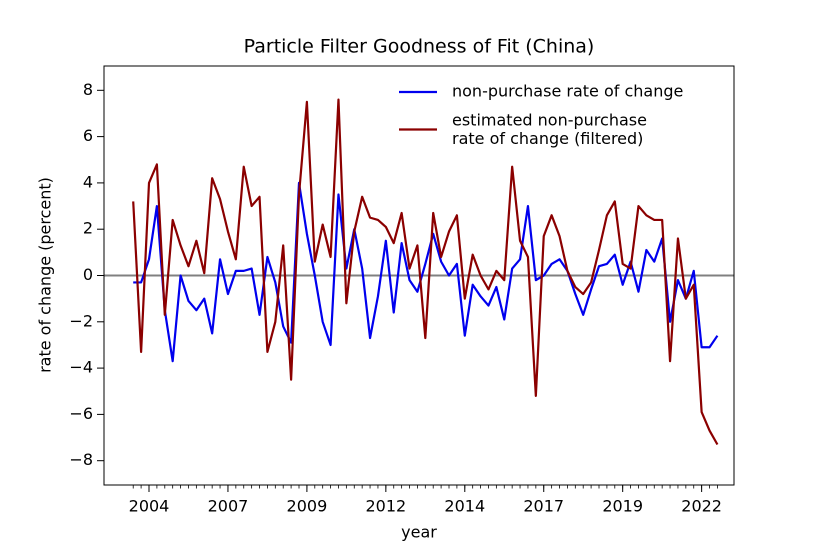  What do you see at coordinates (81, 320) in the screenshot?
I see `y-tick-label: −2` at bounding box center [81, 320].